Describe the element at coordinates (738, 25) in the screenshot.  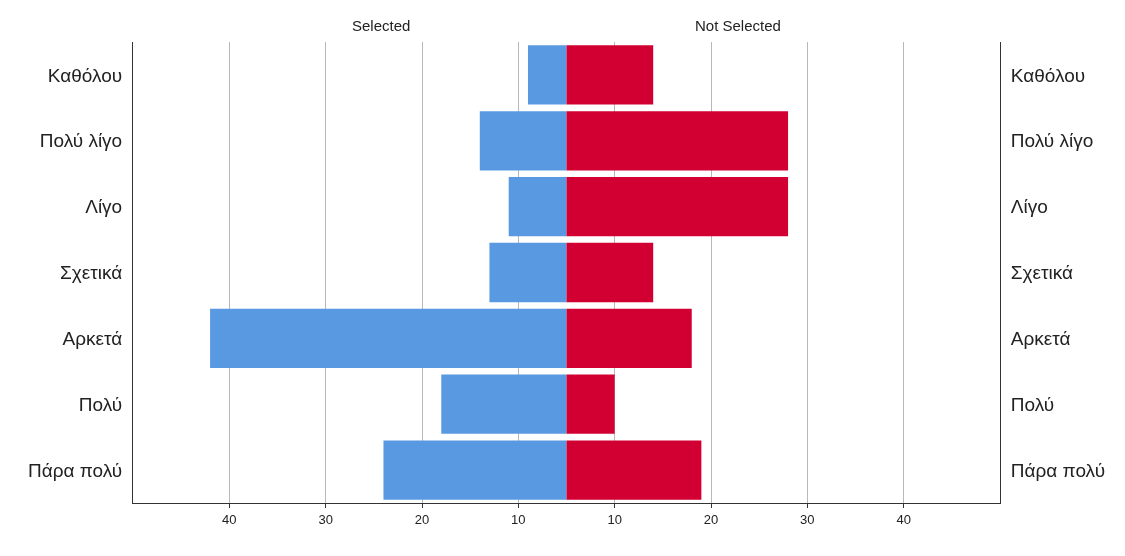
I see `chart-title: Not Selected` at that location.